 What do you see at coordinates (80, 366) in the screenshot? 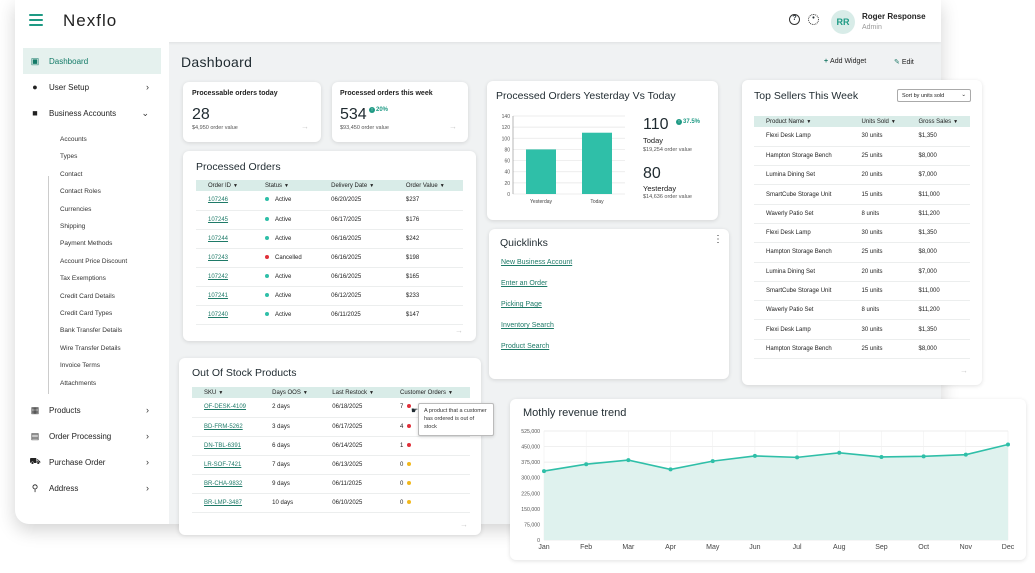
I see `sidebar-subitem: Invoice Terms` at bounding box center [80, 366].